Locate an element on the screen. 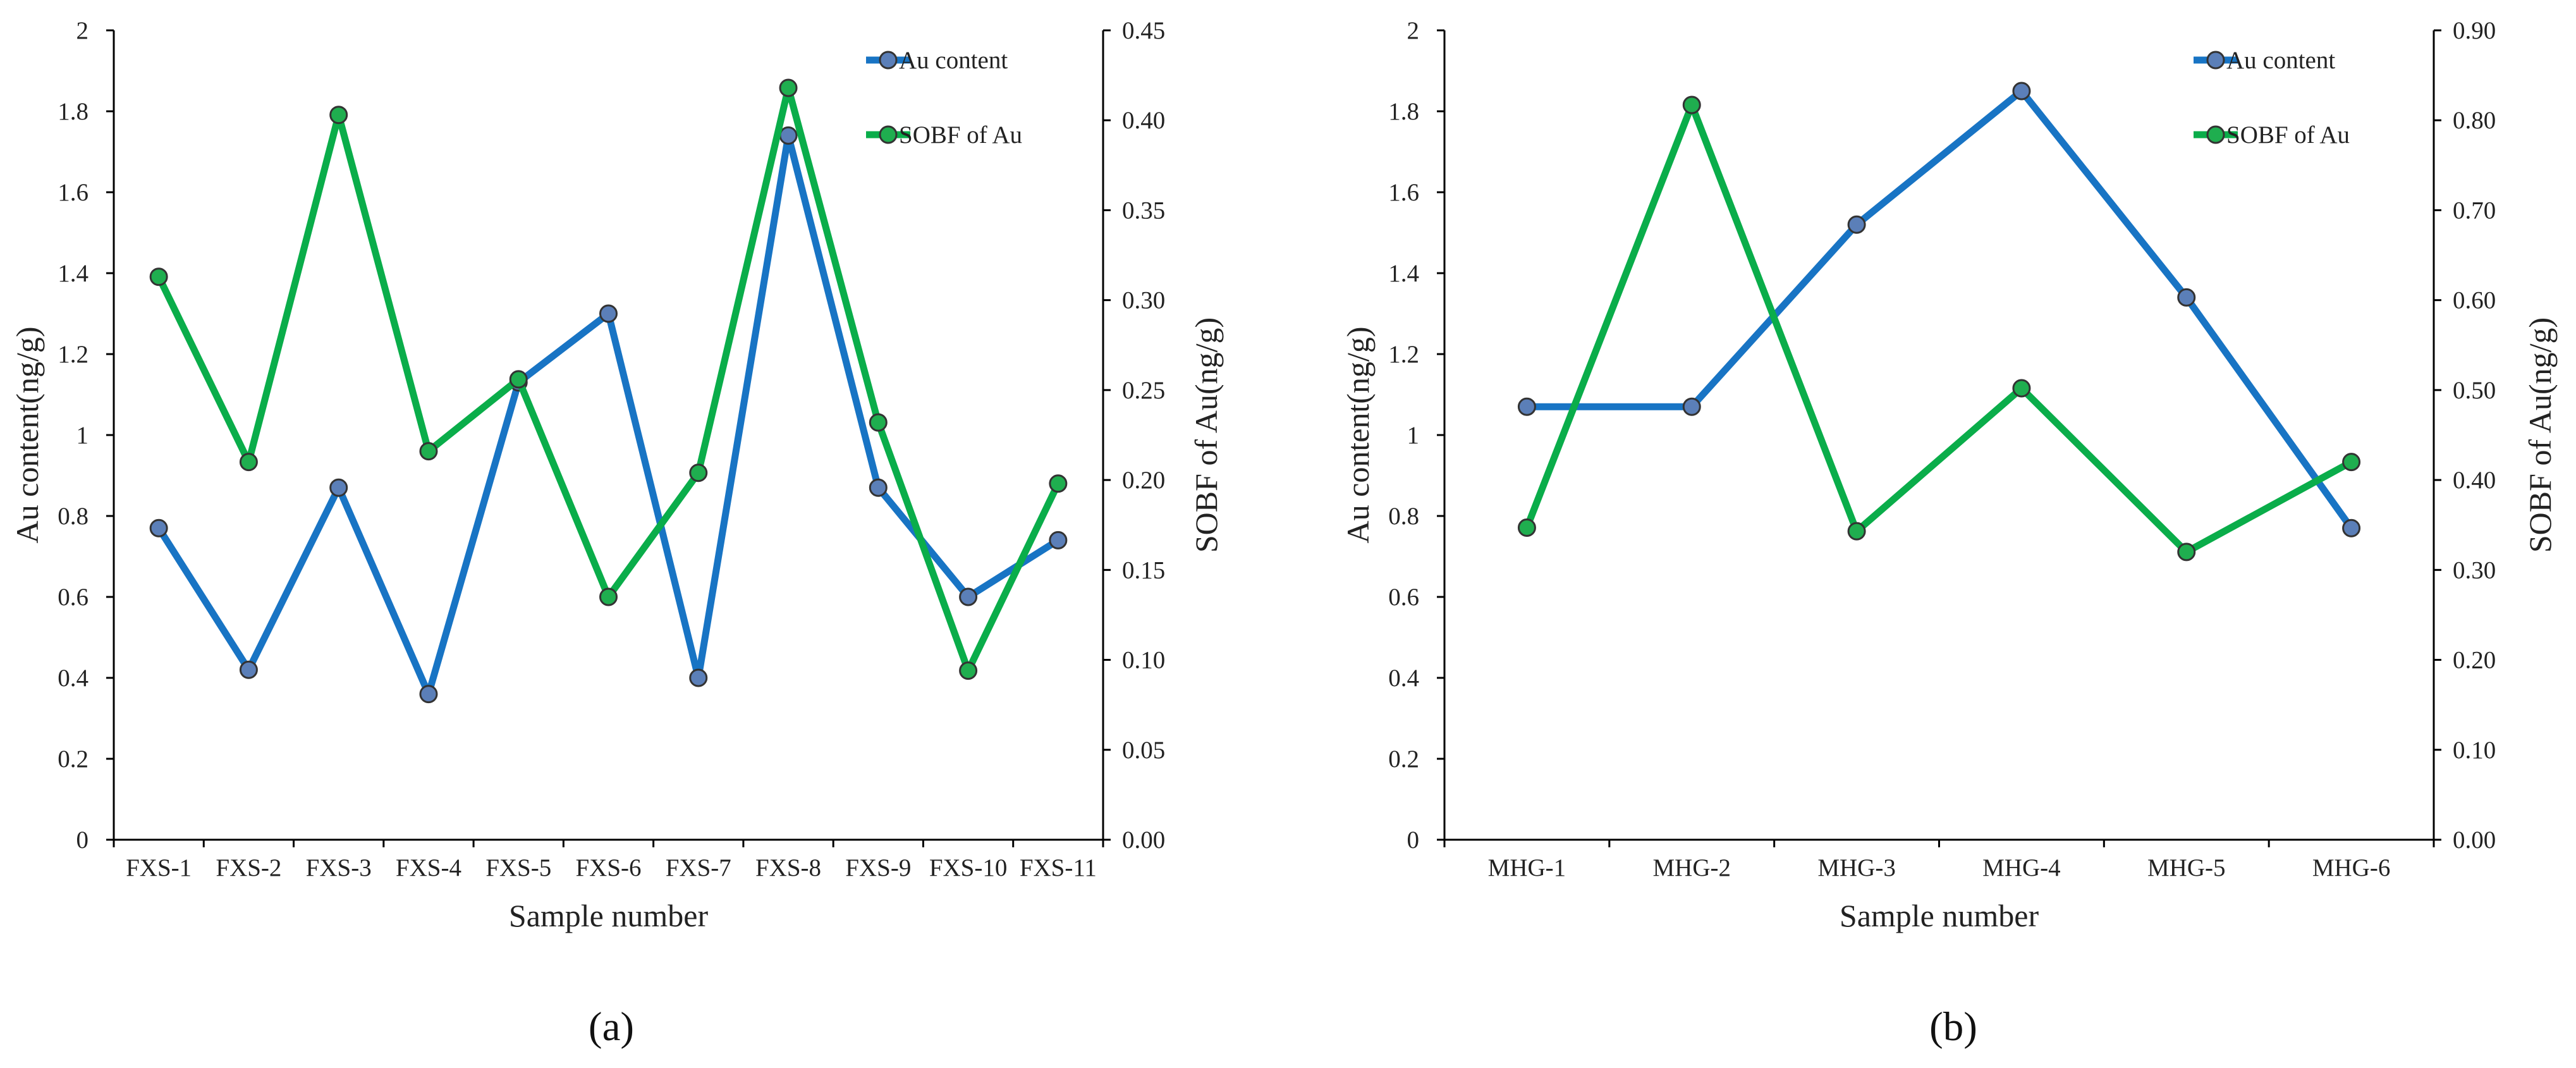 This screenshot has width=2576, height=1068. y-right-tick-label: 0.60 is located at coordinates (2474, 300).